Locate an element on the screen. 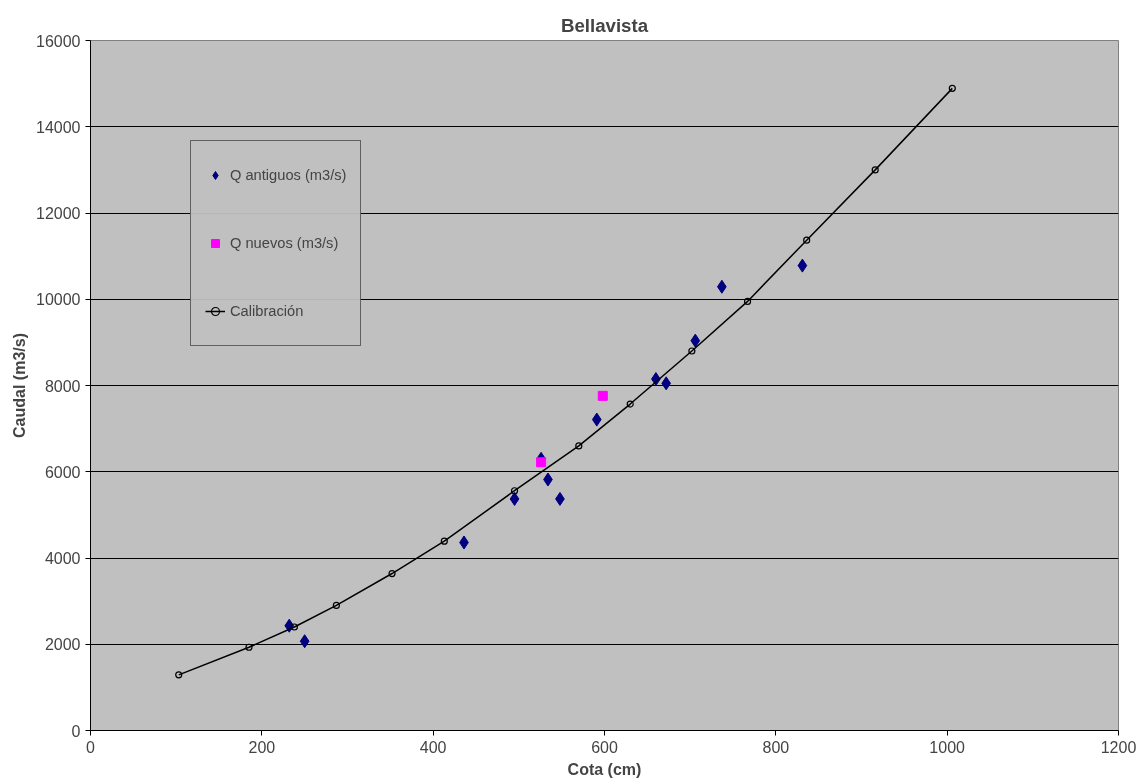  x-tick-label: 600 is located at coordinates (604, 747).